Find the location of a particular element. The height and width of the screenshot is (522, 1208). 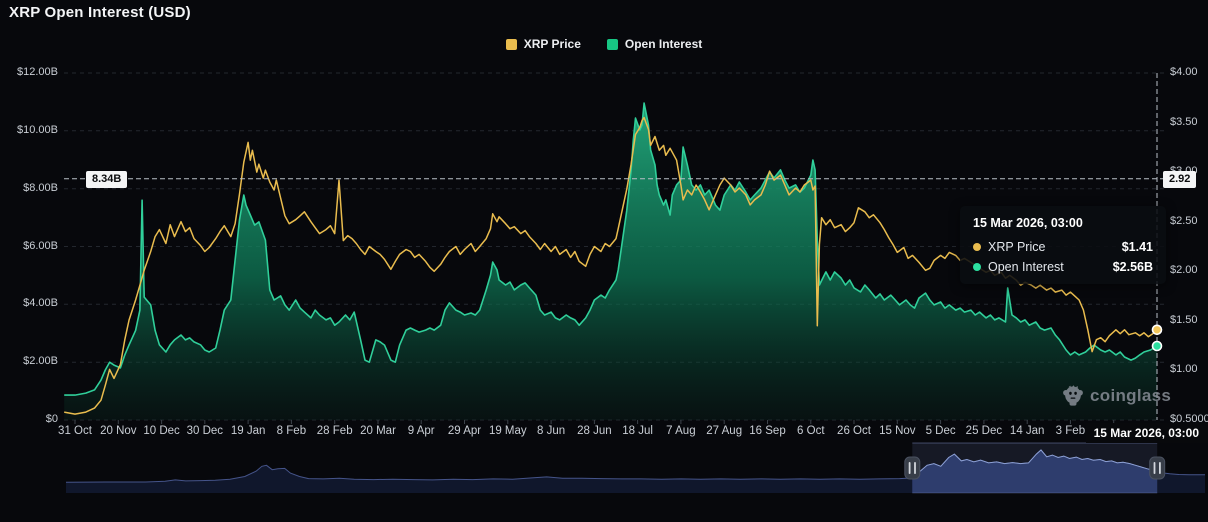

tooltip-date: 15 Mar 2026, 03:00 is located at coordinates (1028, 223).